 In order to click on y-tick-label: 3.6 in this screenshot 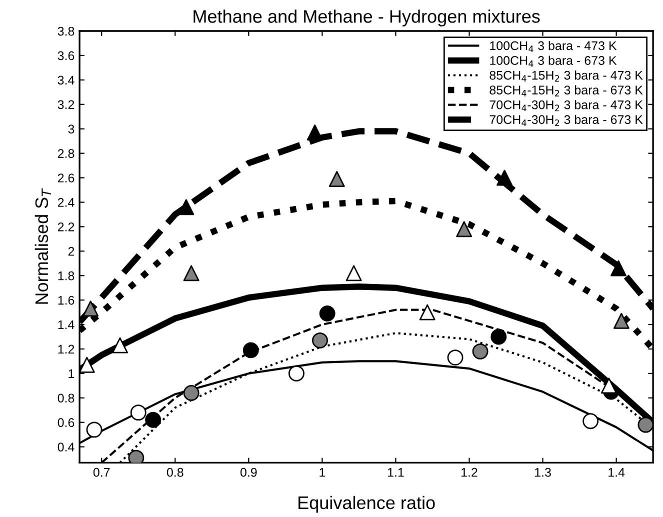, I will do `click(66, 55)`.